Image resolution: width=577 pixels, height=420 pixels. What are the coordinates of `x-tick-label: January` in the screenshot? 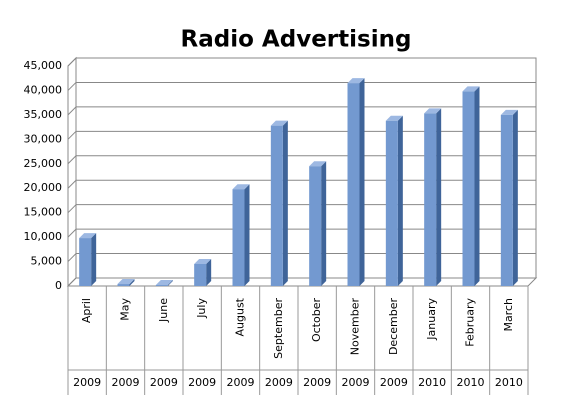 It's located at (431, 319).